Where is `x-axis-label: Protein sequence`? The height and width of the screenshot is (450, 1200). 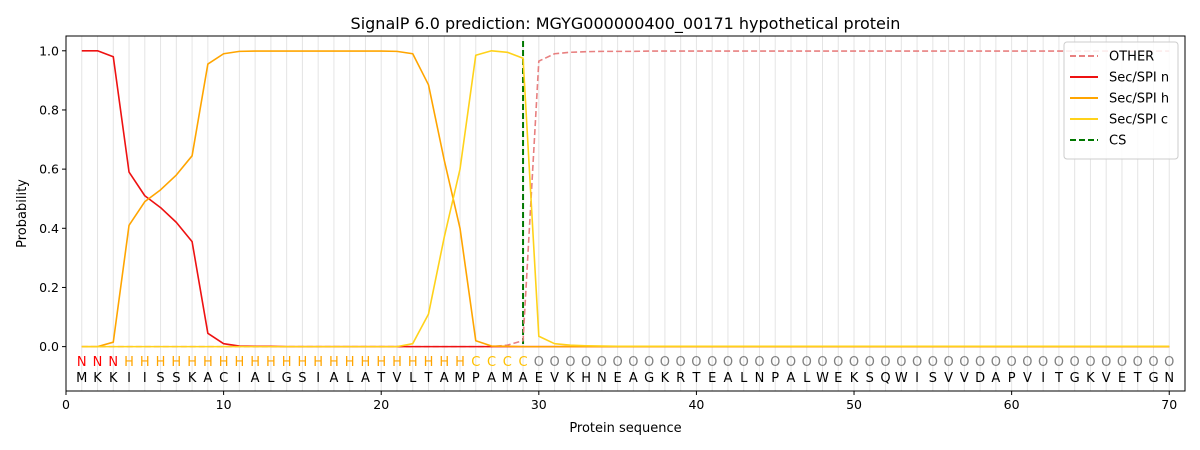
x-axis-label: Protein sequence is located at coordinates (625, 428).